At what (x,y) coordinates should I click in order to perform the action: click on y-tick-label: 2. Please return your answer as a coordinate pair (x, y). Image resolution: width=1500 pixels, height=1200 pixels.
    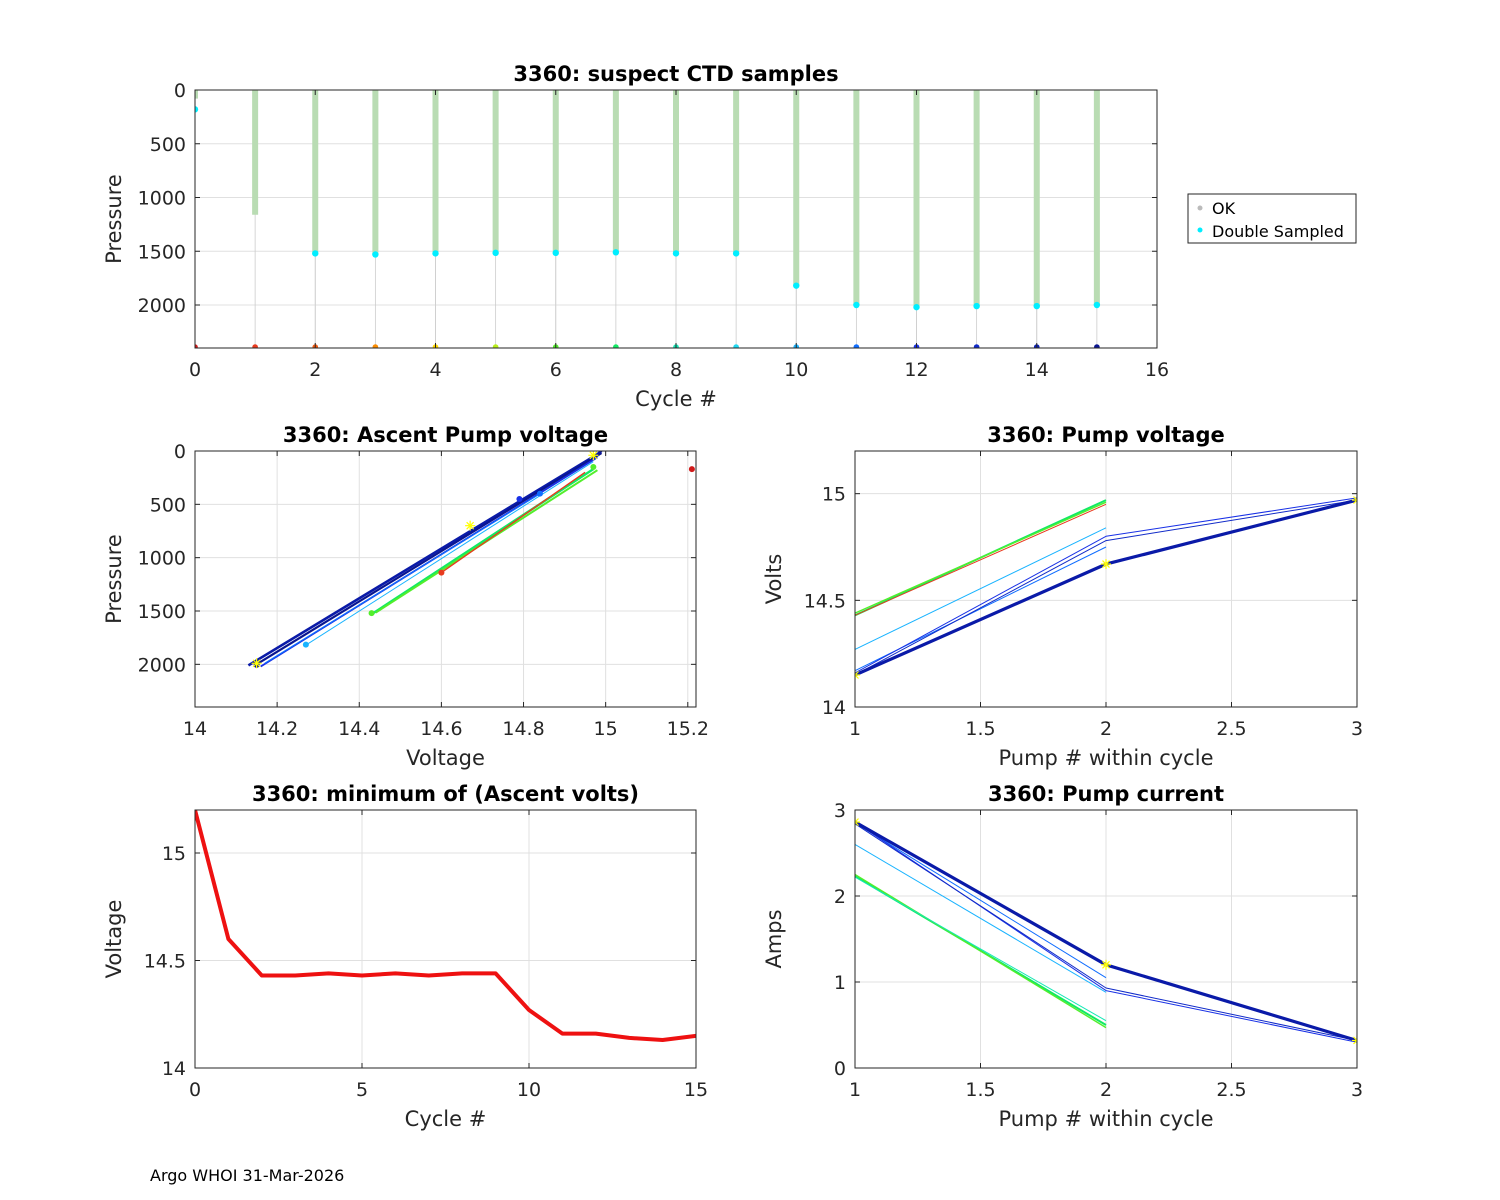
    Looking at the image, I should click on (840, 897).